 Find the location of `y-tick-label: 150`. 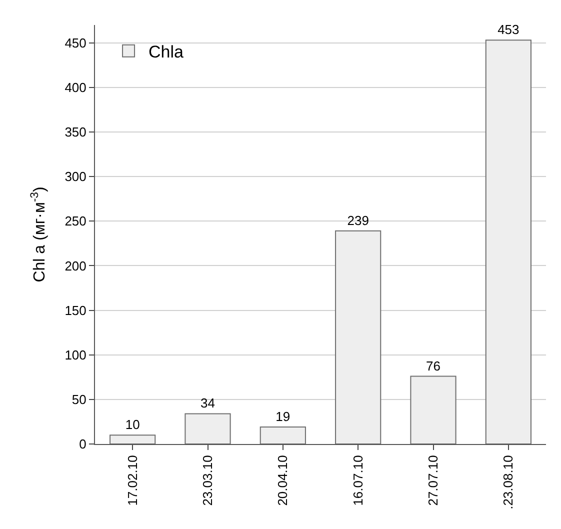

y-tick-label: 150 is located at coordinates (75, 310).